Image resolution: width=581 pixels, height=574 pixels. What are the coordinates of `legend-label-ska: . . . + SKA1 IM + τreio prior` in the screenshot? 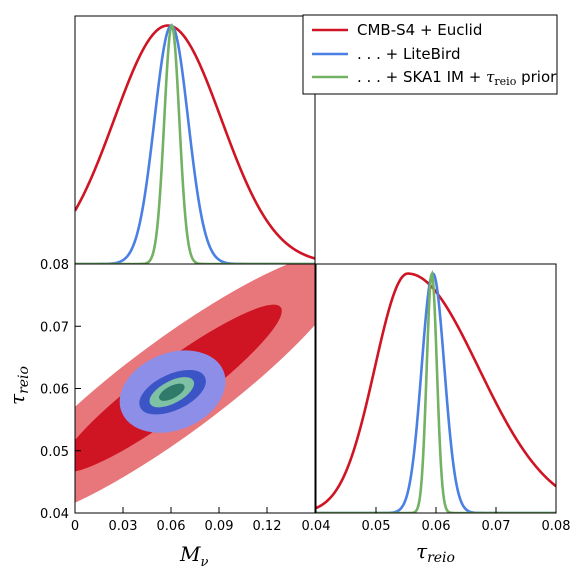 It's located at (457, 78).